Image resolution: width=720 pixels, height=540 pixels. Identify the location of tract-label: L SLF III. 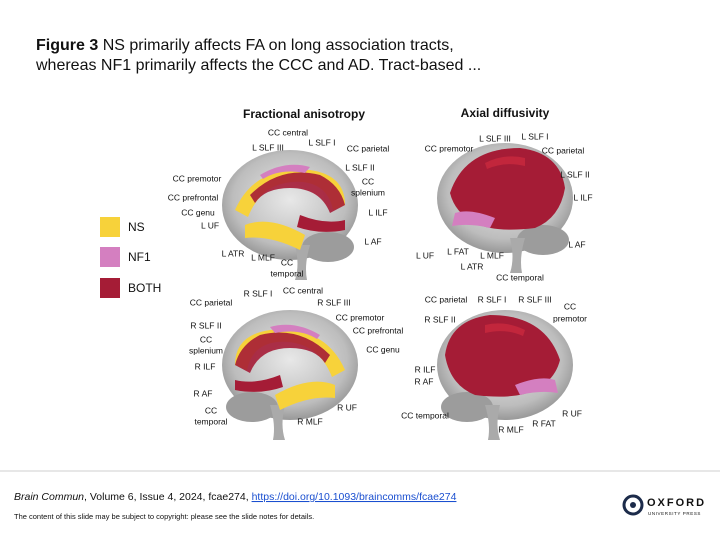
(495, 138).